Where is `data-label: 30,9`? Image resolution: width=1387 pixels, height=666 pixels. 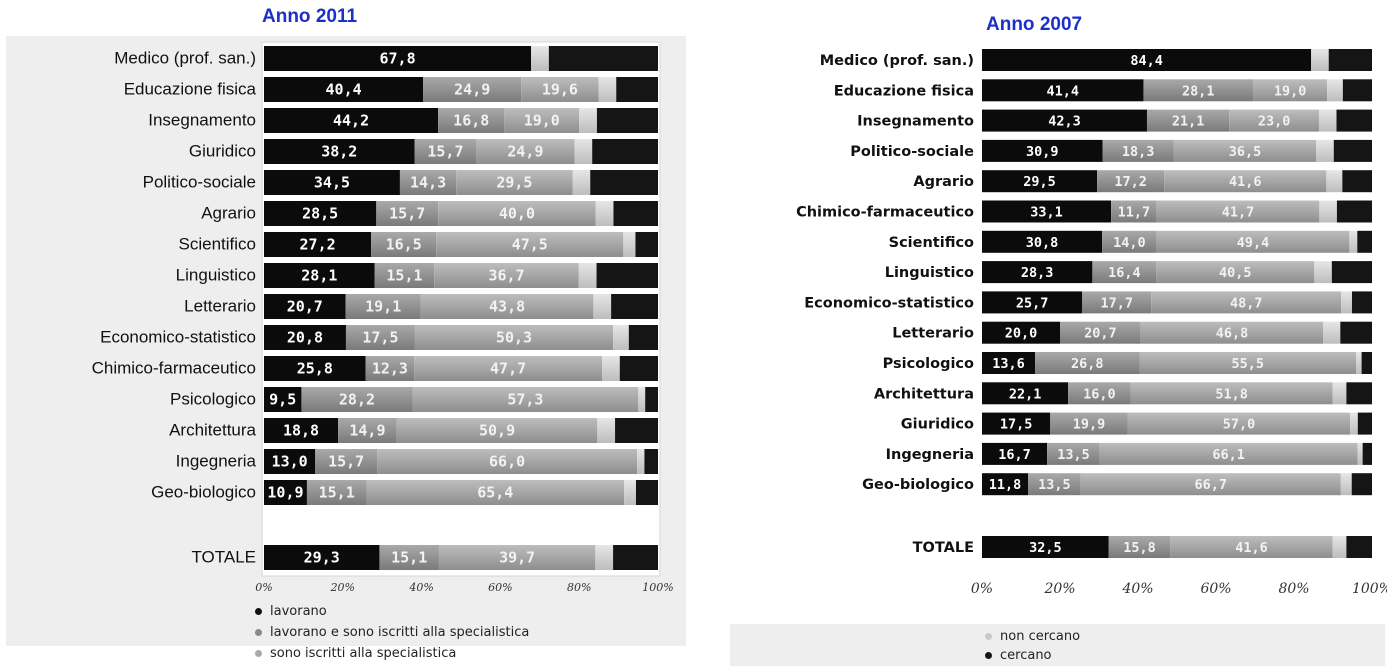
data-label: 30,9 is located at coordinates (1042, 152).